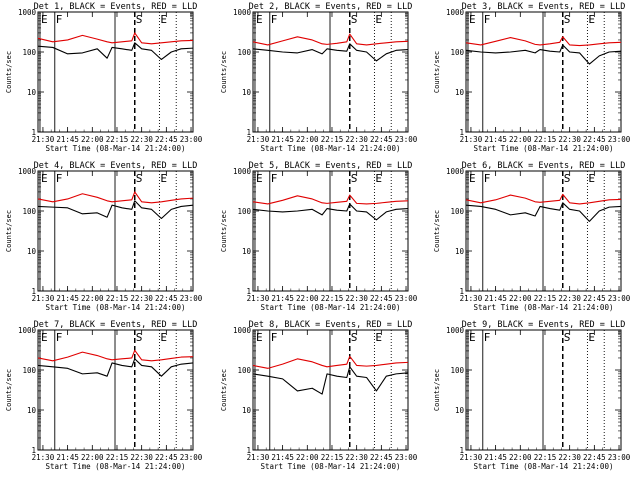 The image size is (640, 480). What do you see at coordinates (116, 166) in the screenshot?
I see `panel-title: Det 4, BLACK = Events, RED = LLD` at bounding box center [116, 166].